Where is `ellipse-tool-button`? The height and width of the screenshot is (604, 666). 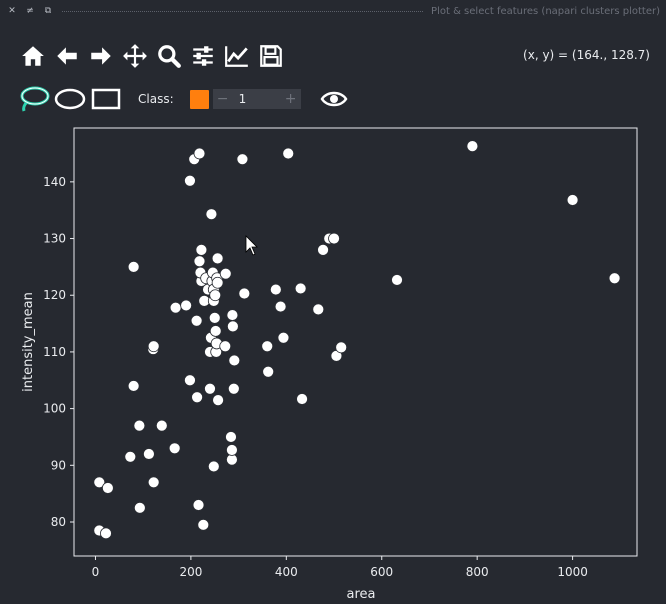
ellipse-tool-button is located at coordinates (70, 99).